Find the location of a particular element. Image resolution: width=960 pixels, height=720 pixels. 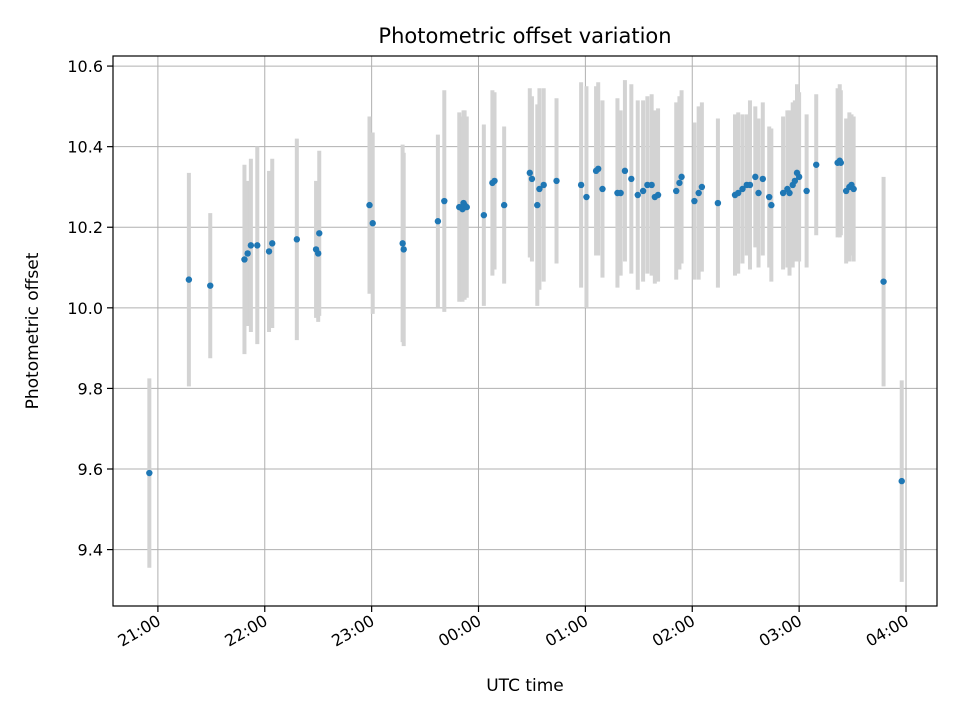

chart-title: Photometric offset variation is located at coordinates (524, 36).